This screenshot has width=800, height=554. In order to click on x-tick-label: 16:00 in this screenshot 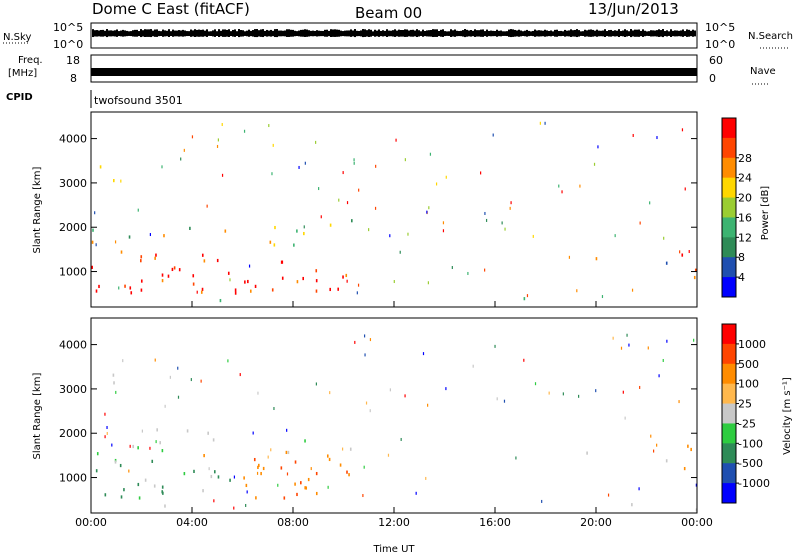, I will do `click(495, 522)`.